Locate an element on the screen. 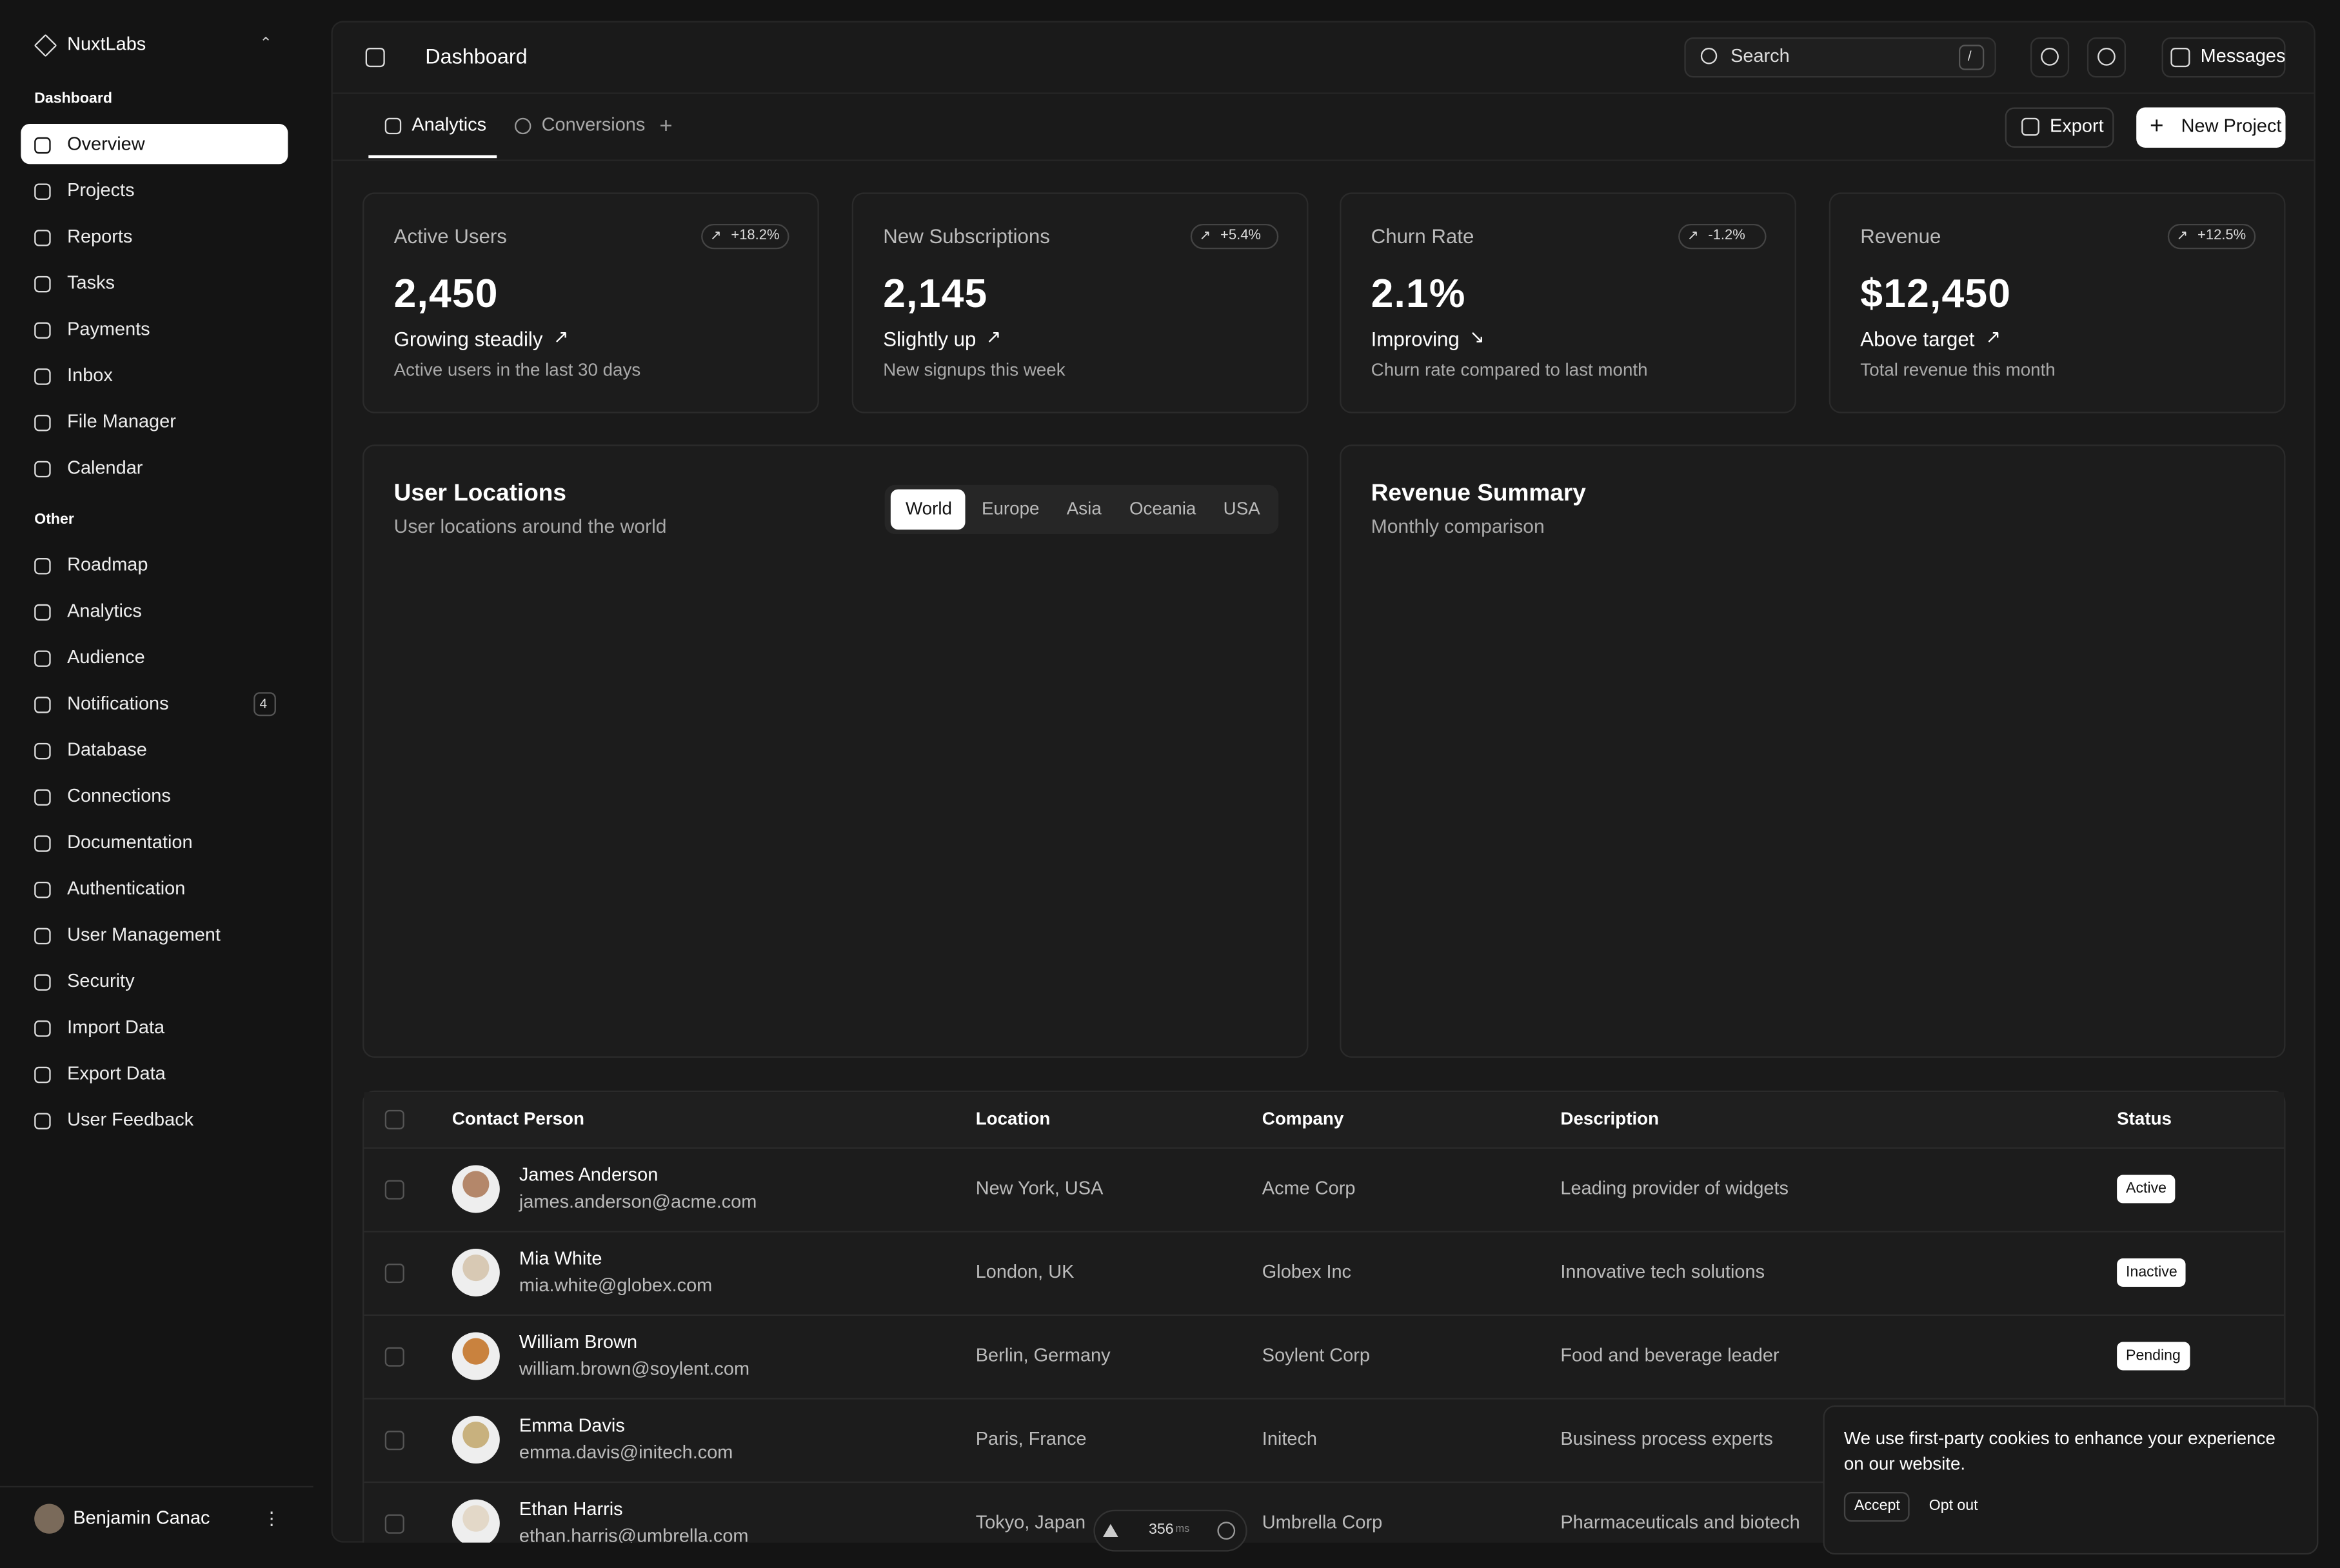 The height and width of the screenshot is (1568, 2340). nav-label: Authentication is located at coordinates (126, 889).